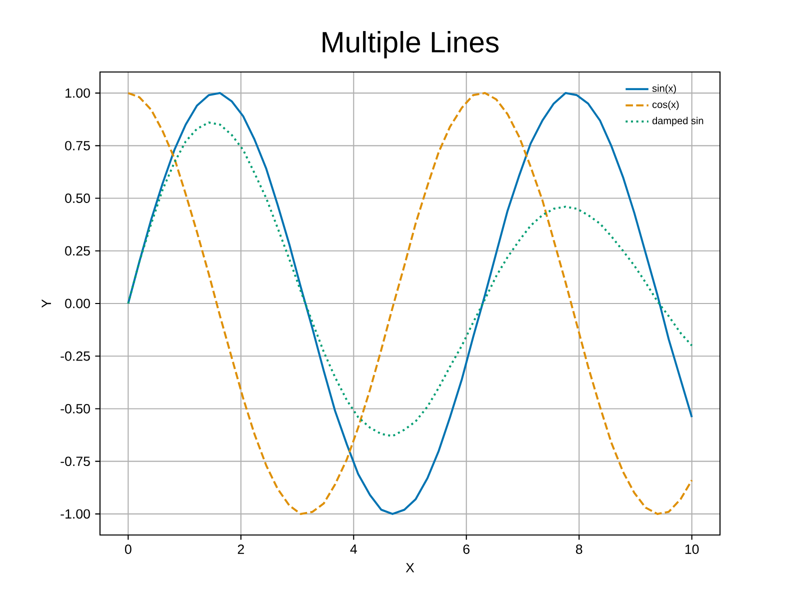 This screenshot has width=800, height=600. What do you see at coordinates (664, 89) in the screenshot?
I see `legend-label: sin(x)` at bounding box center [664, 89].